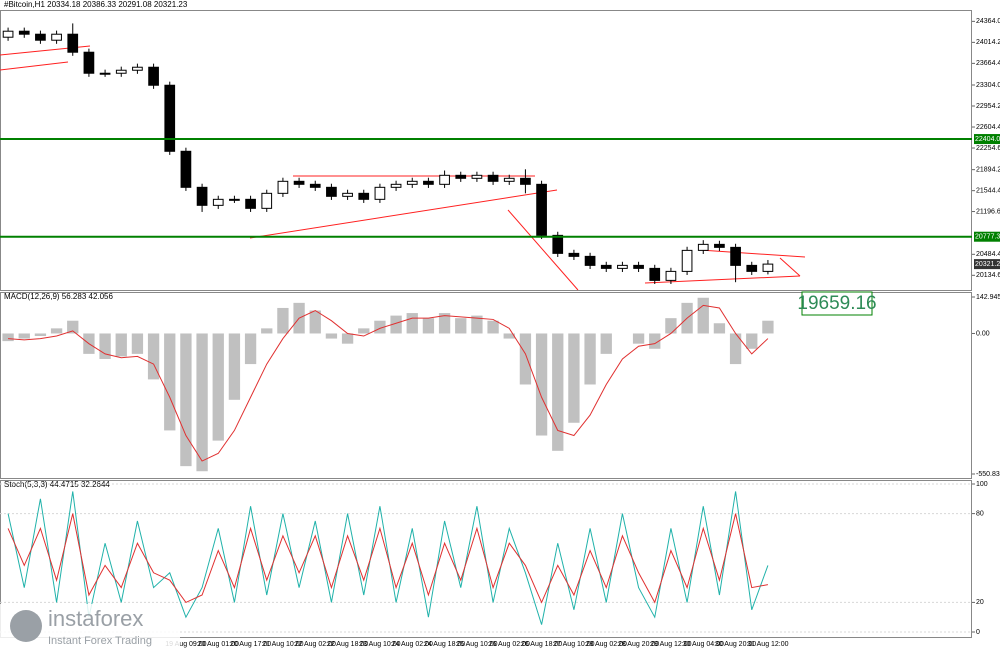  What do you see at coordinates (218, 644) in the screenshot?
I see `x-tick-label: 20 Aug 01:00` at bounding box center [218, 644].